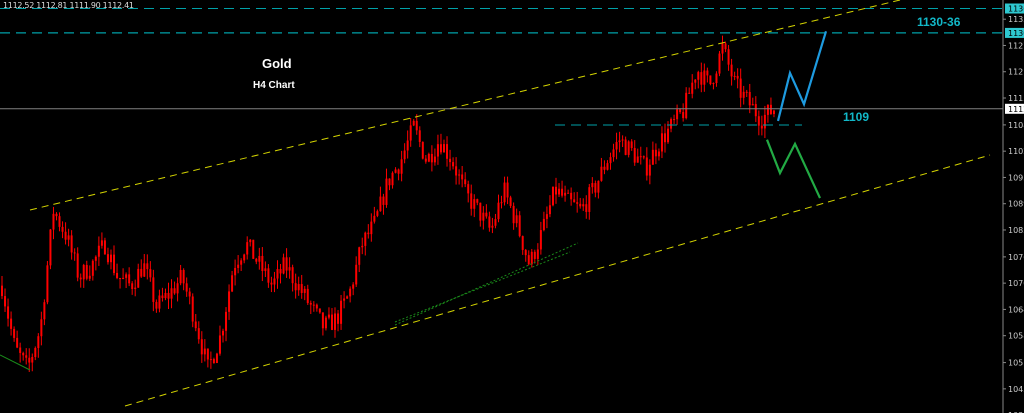  Describe the element at coordinates (15, 362) in the screenshot. I see `trend-line` at that location.